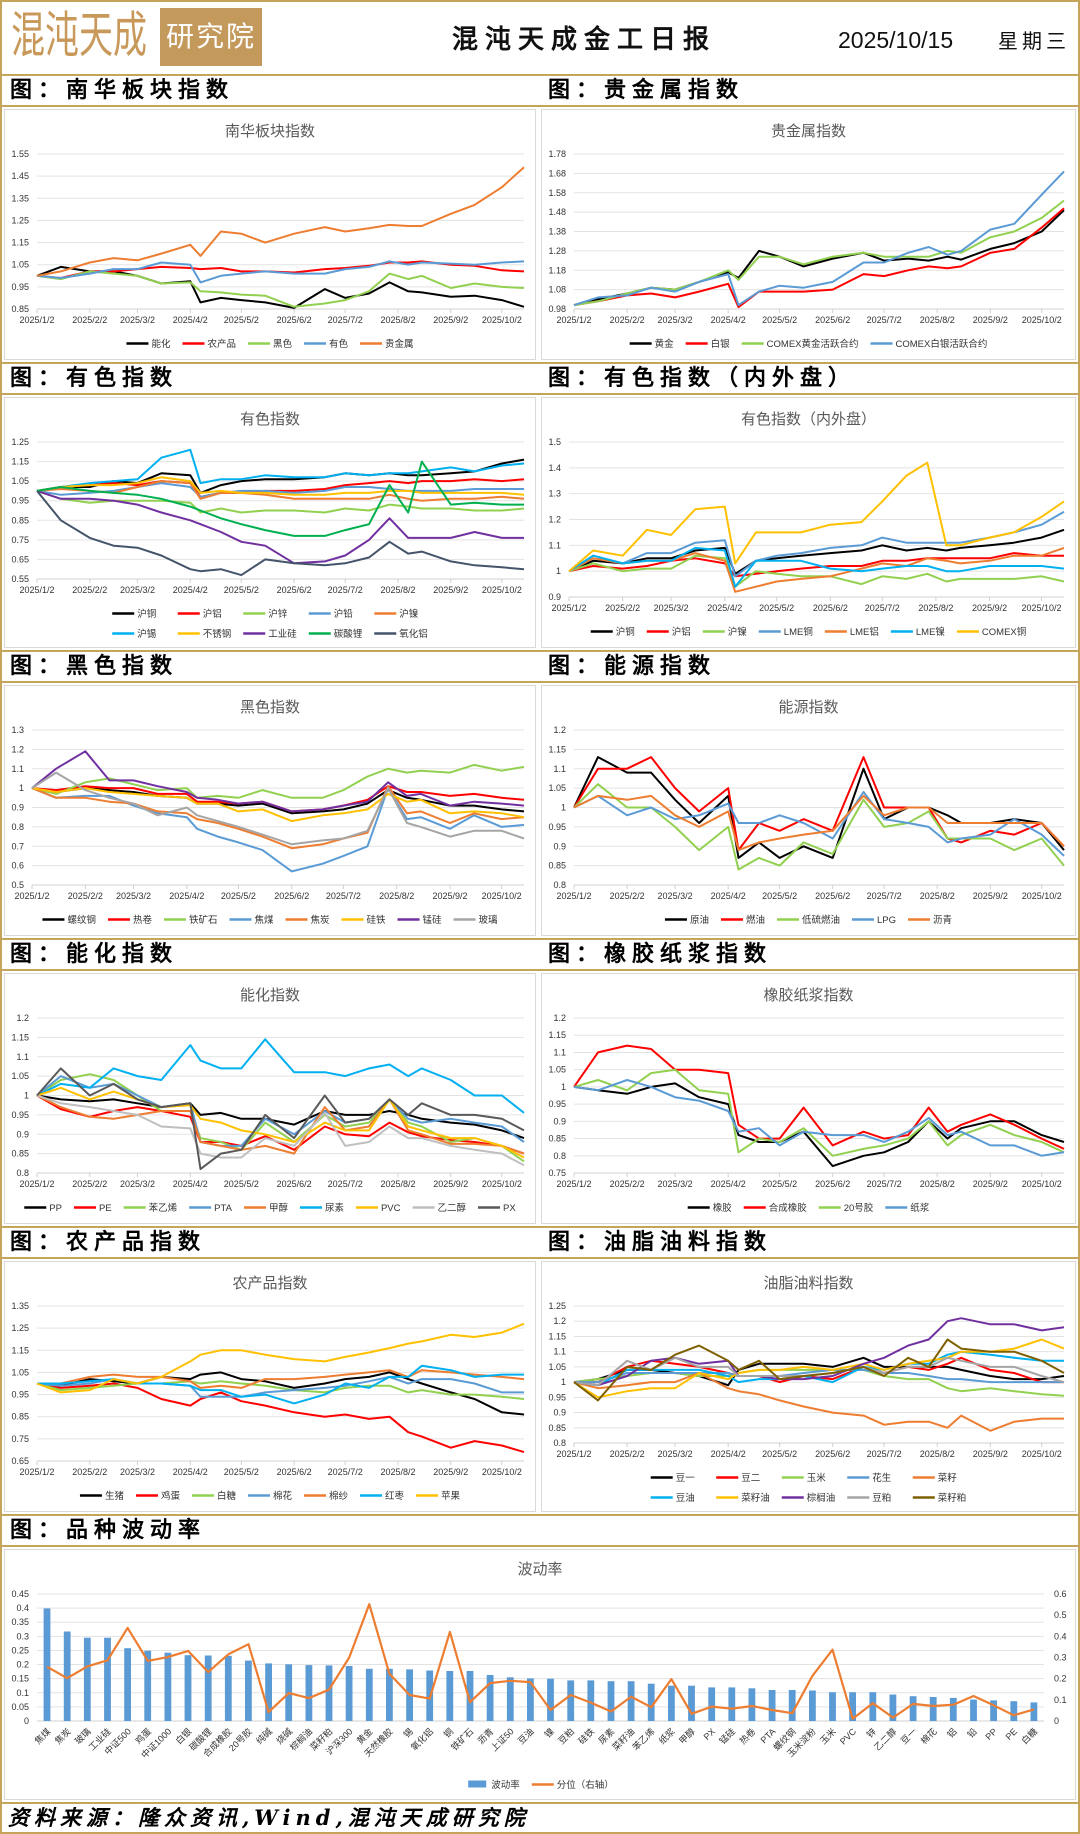  What do you see at coordinates (554, 494) in the screenshot?
I see `y-tick-label: 1.3` at bounding box center [554, 494].